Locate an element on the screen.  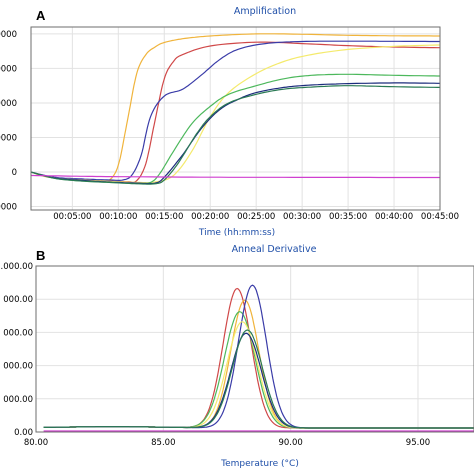
panel-label-b: B is located at coordinates (40, 255).